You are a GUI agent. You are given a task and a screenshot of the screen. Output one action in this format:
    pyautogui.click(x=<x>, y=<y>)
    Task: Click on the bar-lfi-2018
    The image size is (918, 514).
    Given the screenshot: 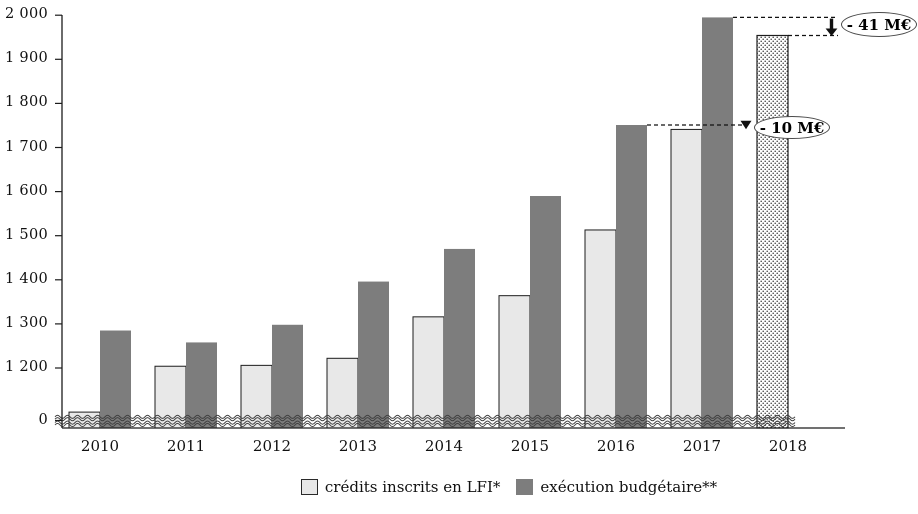 What is the action you would take?
    pyautogui.click(x=772, y=231)
    